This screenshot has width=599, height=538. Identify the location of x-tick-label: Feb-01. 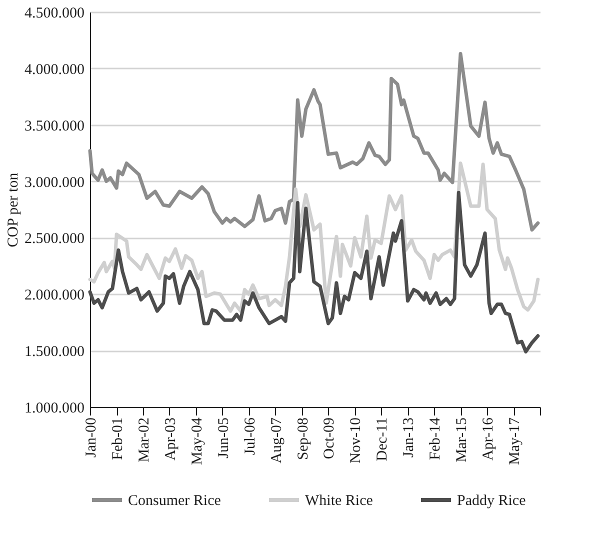
(118, 439).